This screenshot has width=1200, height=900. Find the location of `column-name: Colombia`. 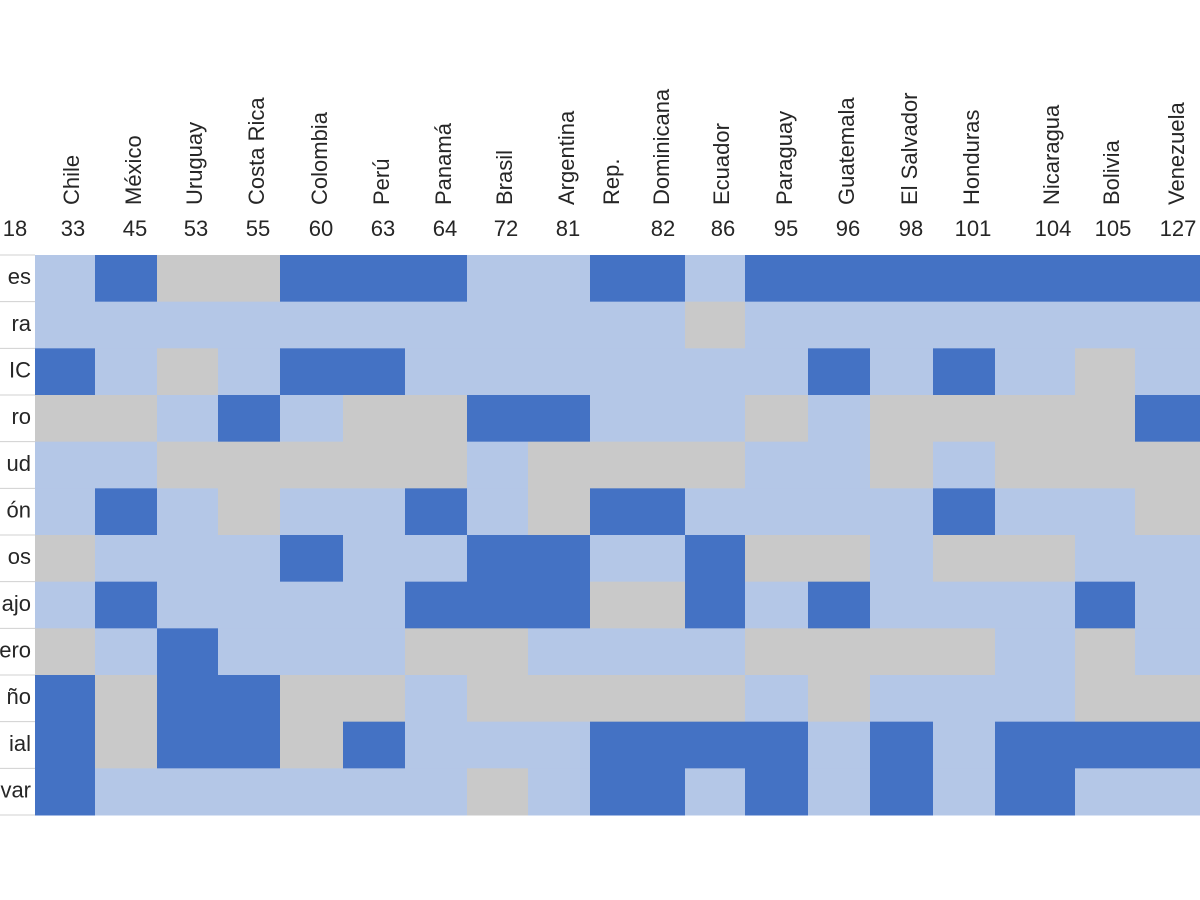

column-name: Colombia is located at coordinates (319, 158).